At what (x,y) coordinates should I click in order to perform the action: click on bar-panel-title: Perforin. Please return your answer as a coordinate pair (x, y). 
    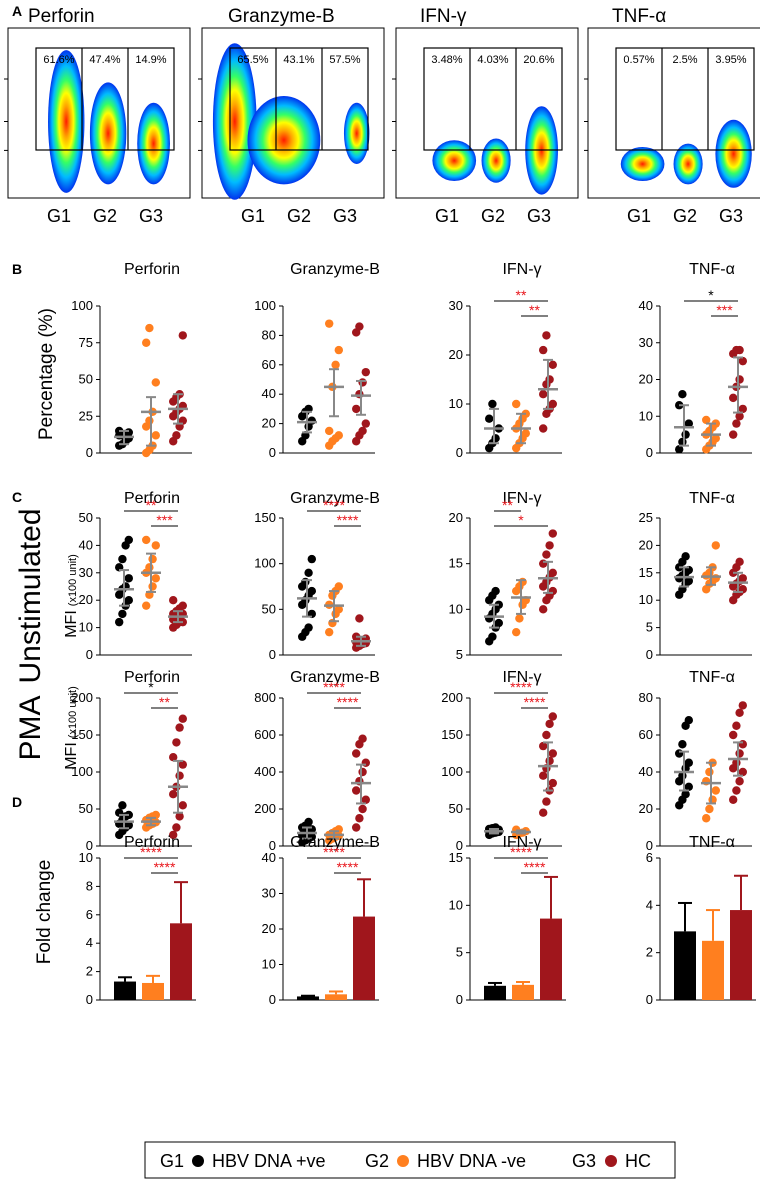
    Looking at the image, I should click on (152, 842).